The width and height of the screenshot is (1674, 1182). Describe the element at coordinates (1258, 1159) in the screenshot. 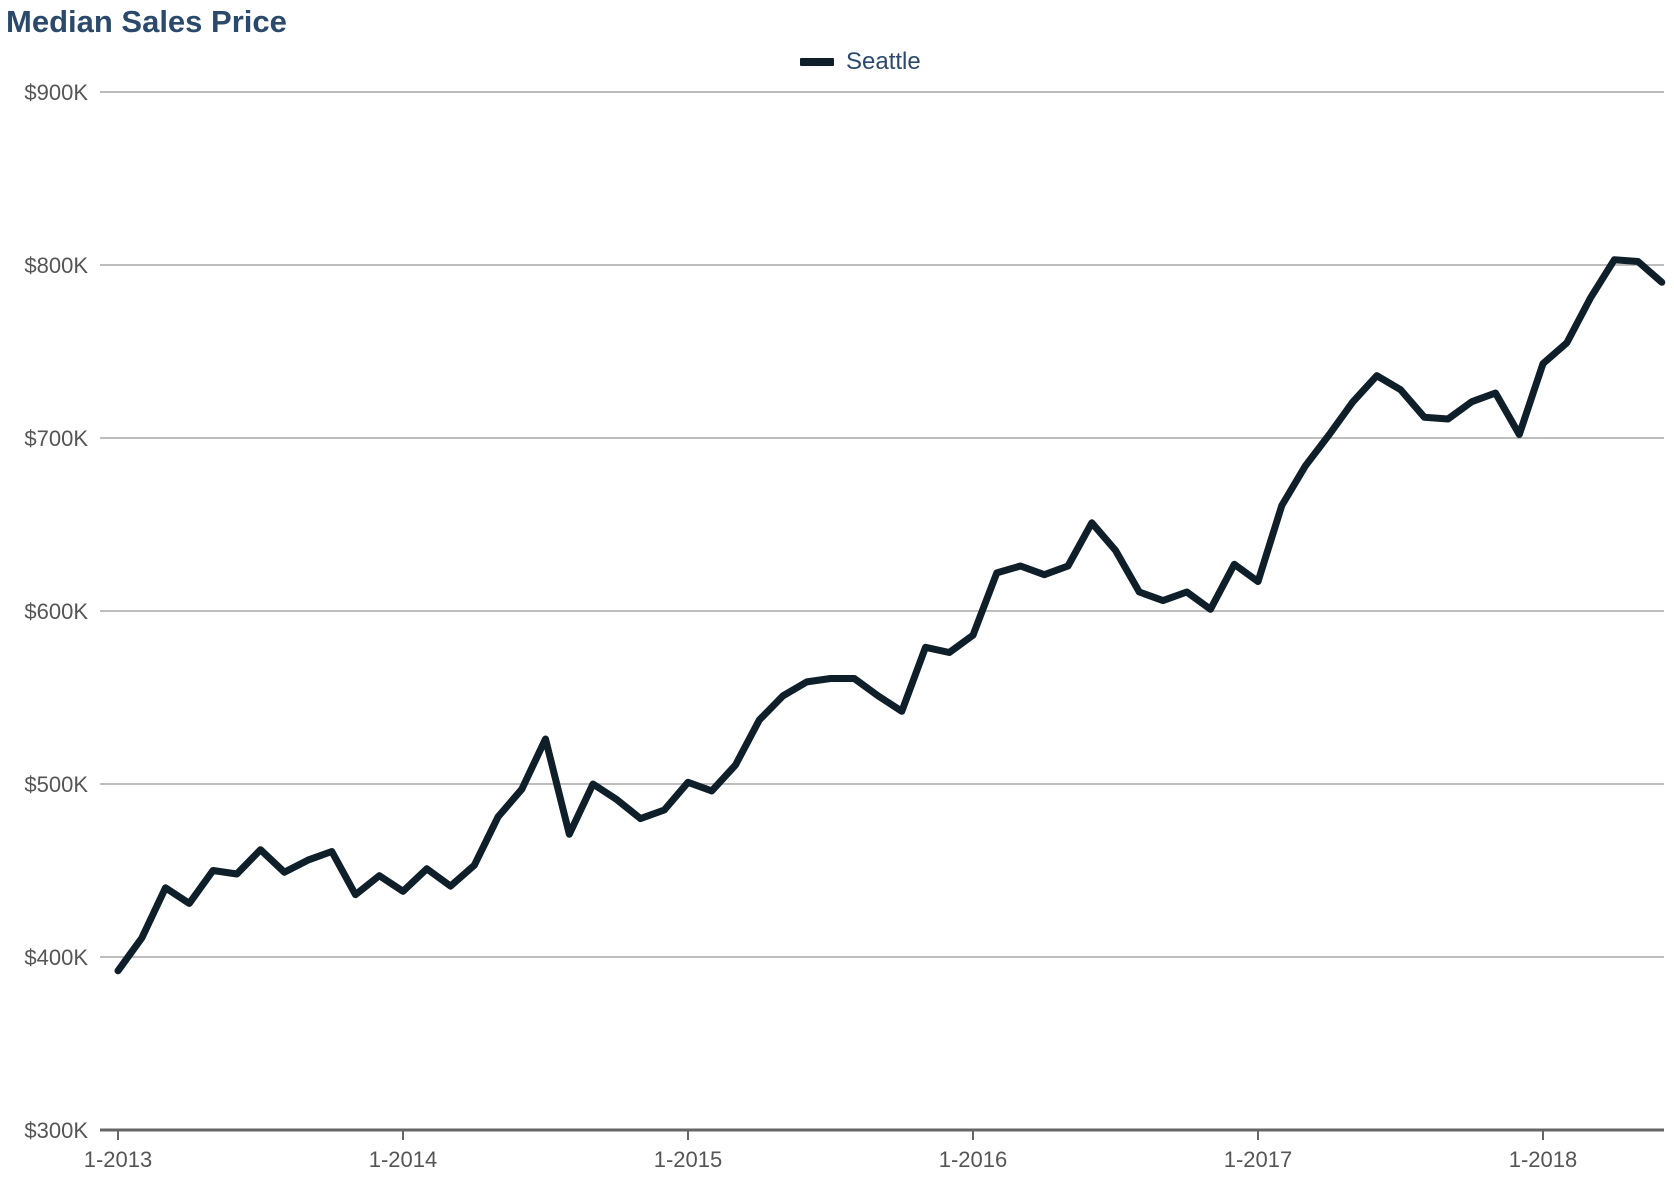

I see `x-tick-label: 1-2017` at that location.